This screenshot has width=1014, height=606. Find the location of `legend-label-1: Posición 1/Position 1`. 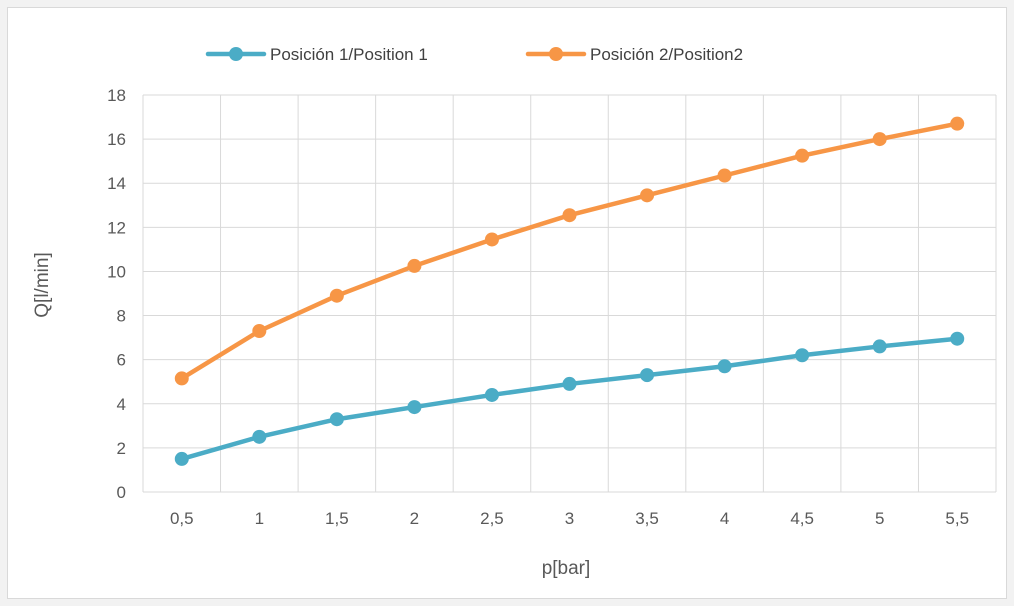

legend-label-1: Posición 1/Position 1 is located at coordinates (349, 54).